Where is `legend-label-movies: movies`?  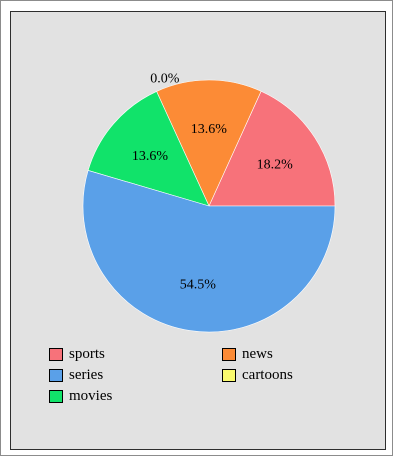
legend-label-movies: movies is located at coordinates (91, 395).